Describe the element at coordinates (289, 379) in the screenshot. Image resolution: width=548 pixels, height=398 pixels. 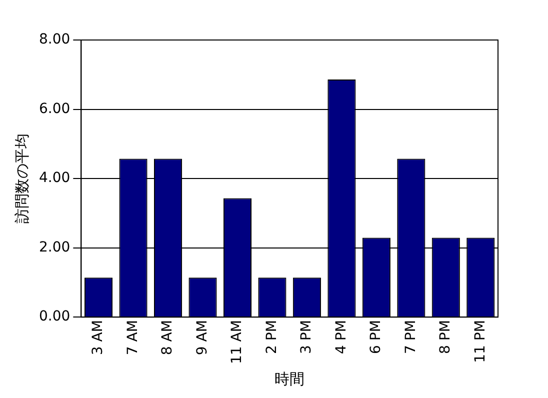
I see `x-axis-title: 時間` at that location.